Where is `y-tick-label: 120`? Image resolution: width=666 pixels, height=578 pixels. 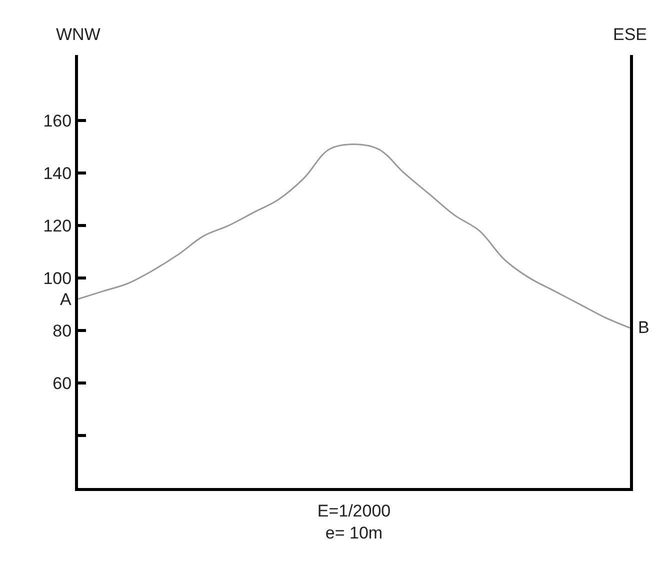
y-tick-label: 120 is located at coordinates (57, 226).